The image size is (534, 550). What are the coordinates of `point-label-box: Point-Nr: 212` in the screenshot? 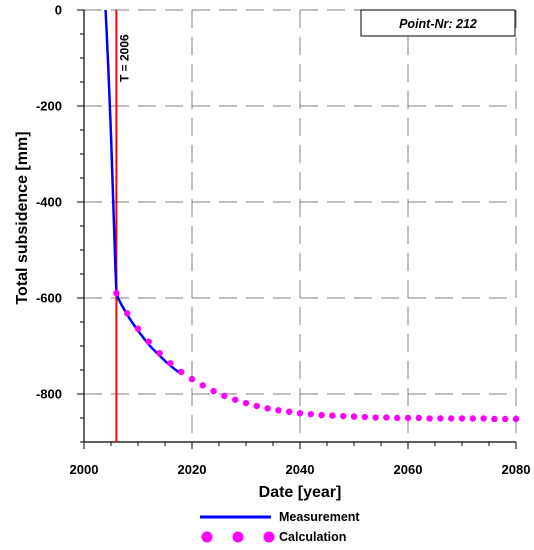 It's located at (438, 23).